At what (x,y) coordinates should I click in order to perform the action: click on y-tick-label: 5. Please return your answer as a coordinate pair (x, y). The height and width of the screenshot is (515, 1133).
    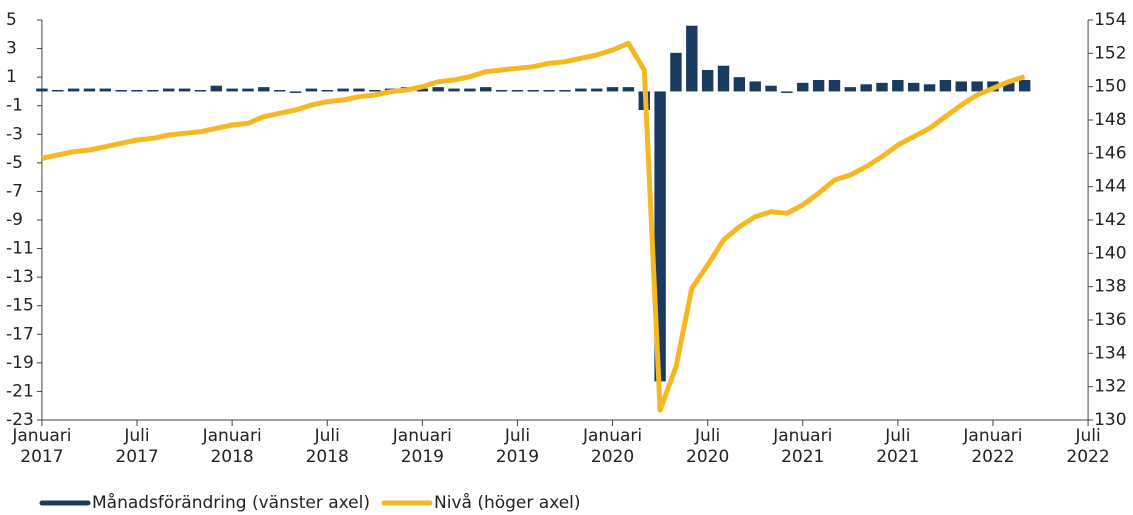
    Looking at the image, I should click on (11, 20).